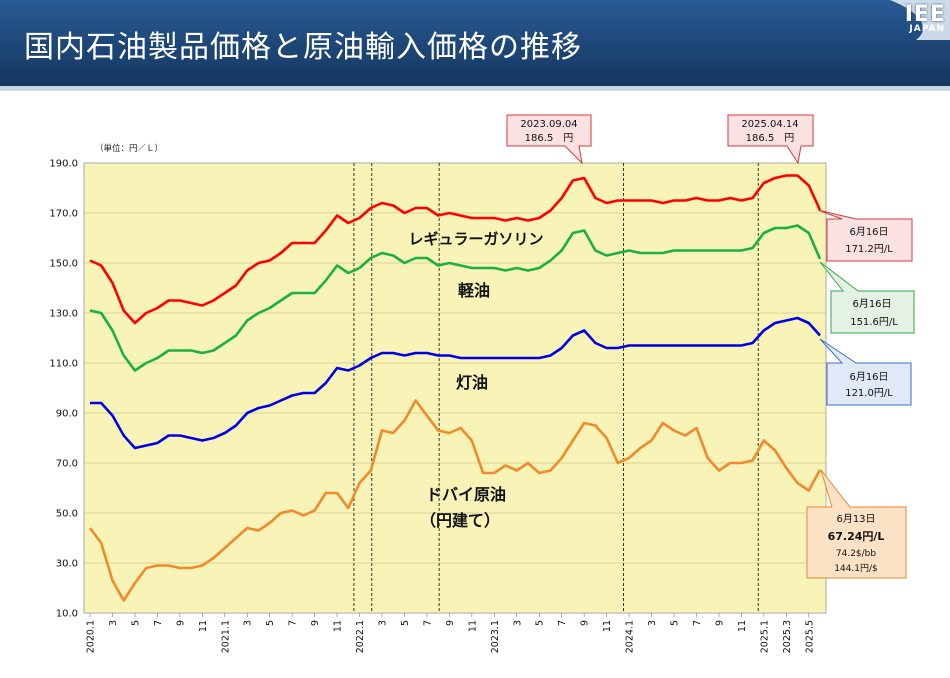 This screenshot has width=950, height=678. Describe the element at coordinates (809, 636) in the screenshot. I see `x-tick-label: 2025.5` at that location.